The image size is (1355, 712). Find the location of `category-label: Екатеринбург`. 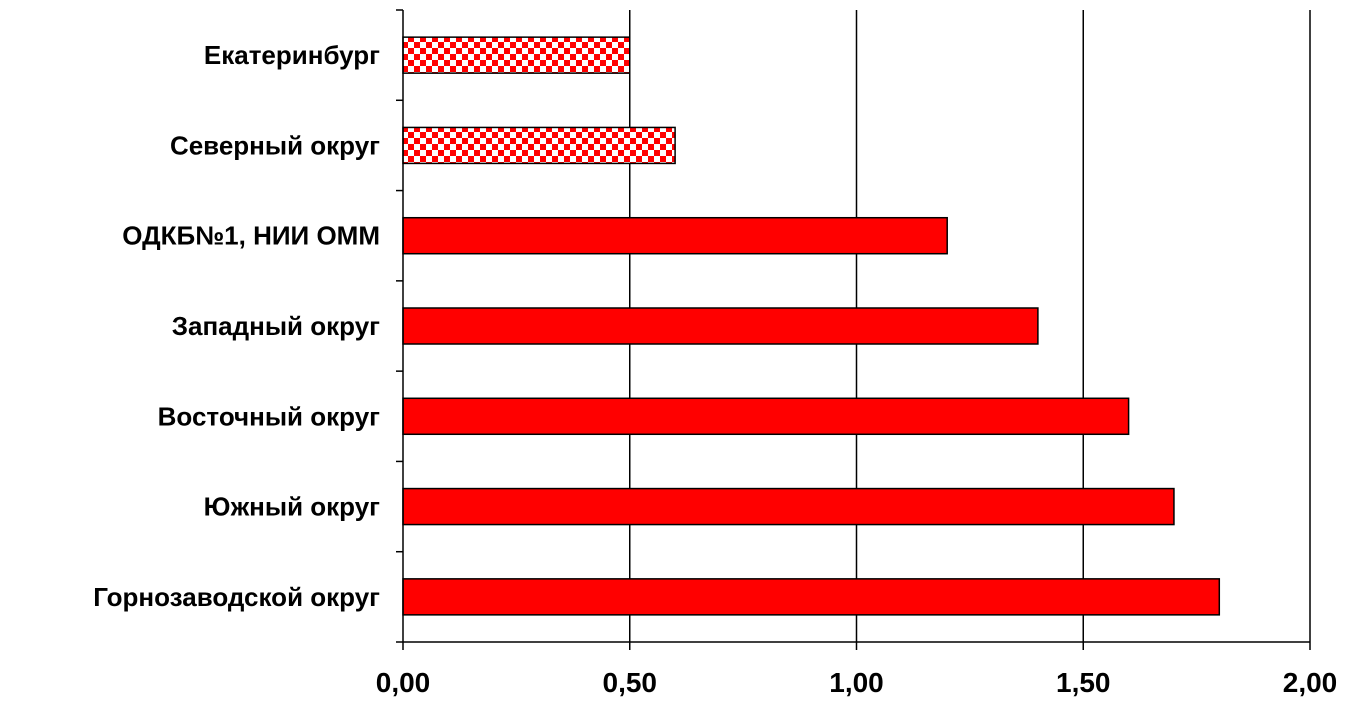

category-label: Екатеринбург is located at coordinates (292, 55).